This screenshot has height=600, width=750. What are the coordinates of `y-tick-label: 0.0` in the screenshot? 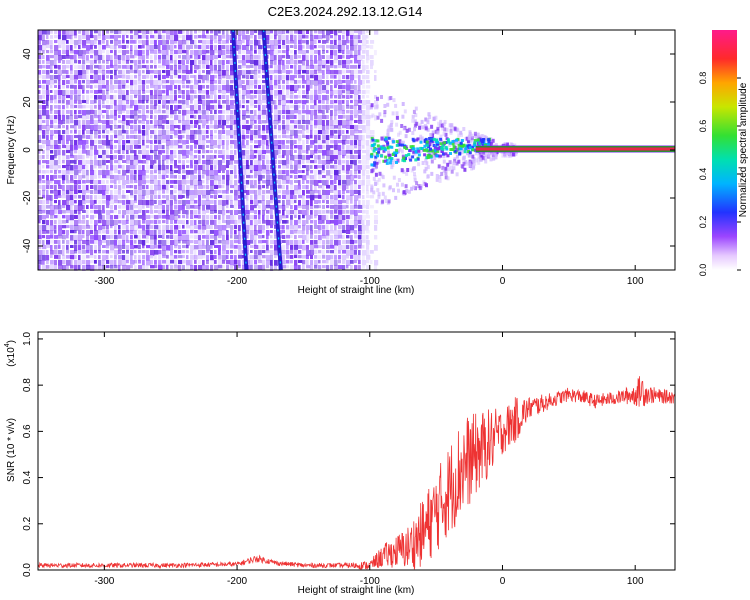 It's located at (27, 570).